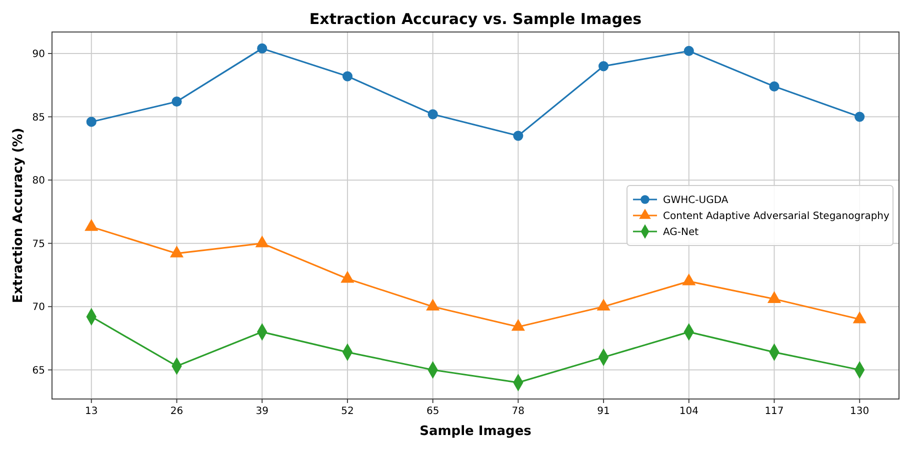 The height and width of the screenshot is (449, 913). What do you see at coordinates (774, 411) in the screenshot?
I see `x-tick-label: 117` at bounding box center [774, 411].